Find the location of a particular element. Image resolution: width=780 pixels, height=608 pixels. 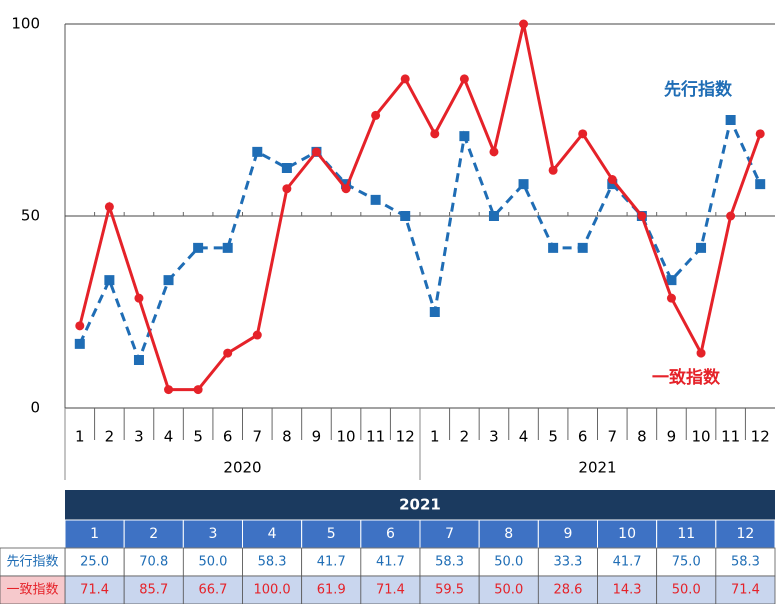

table-row-label: 一致指数 is located at coordinates (32, 590).